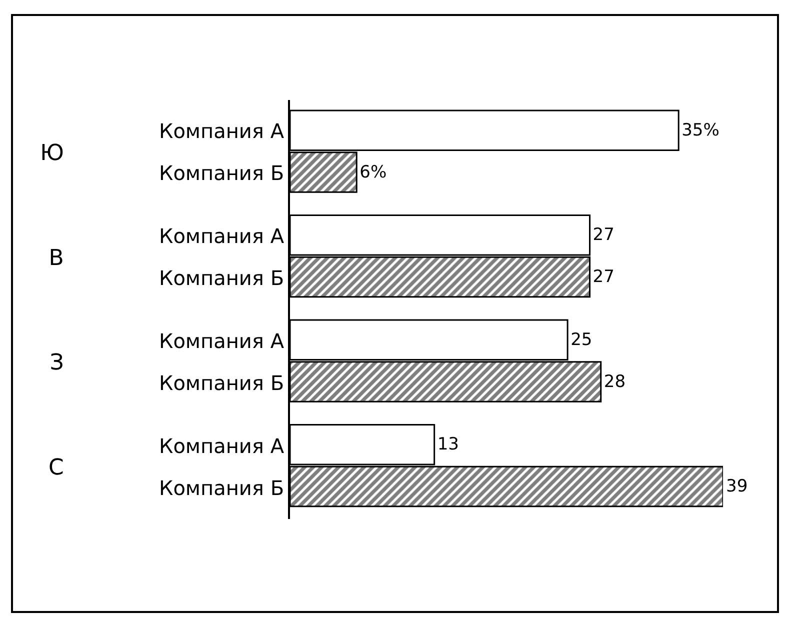  Describe the element at coordinates (57, 363) in the screenshot. I see `y-tick-label: З` at that location.